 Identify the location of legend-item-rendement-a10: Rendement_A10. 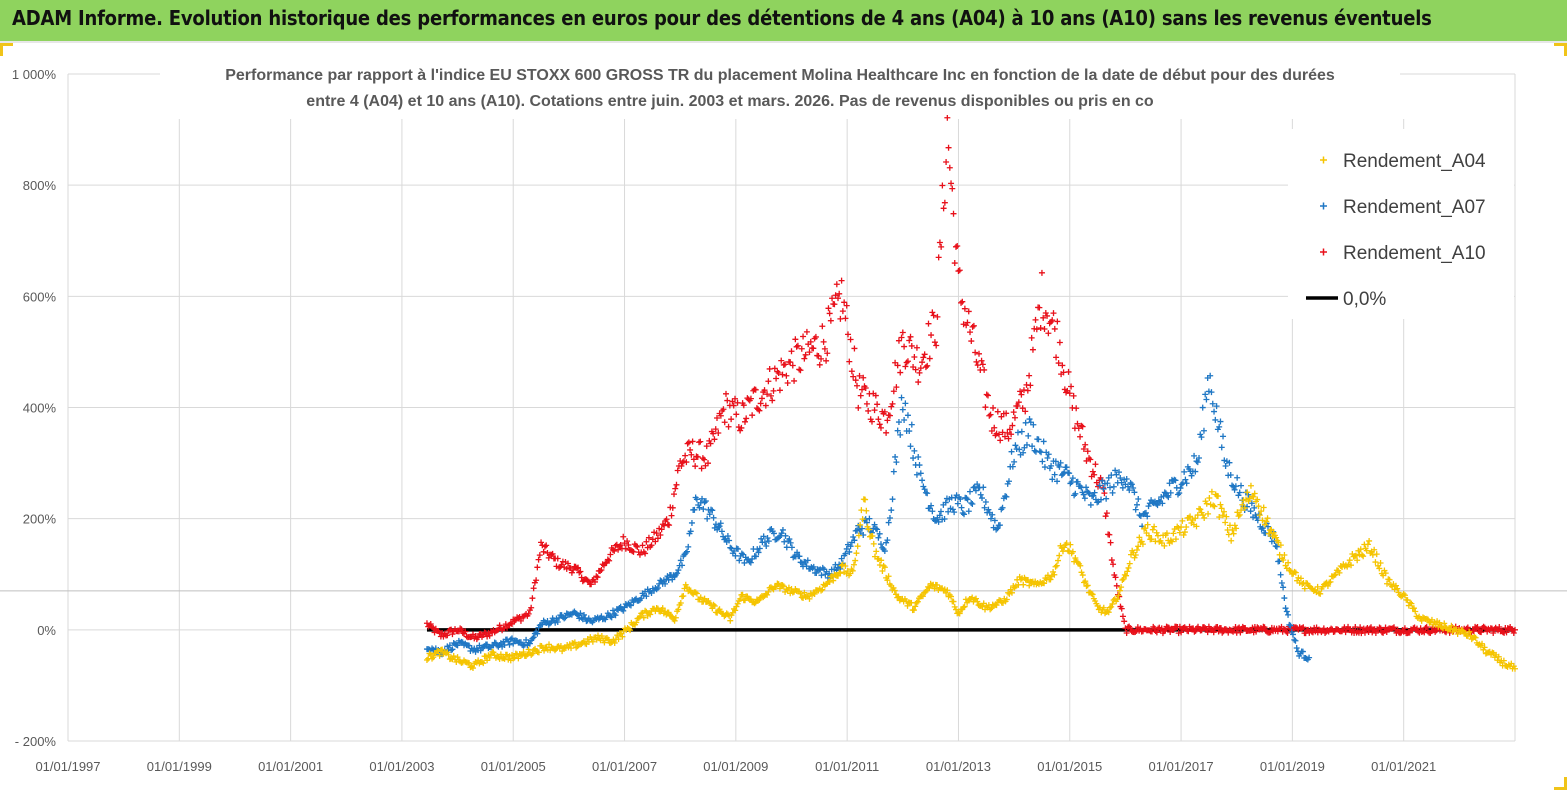
(1403, 253).